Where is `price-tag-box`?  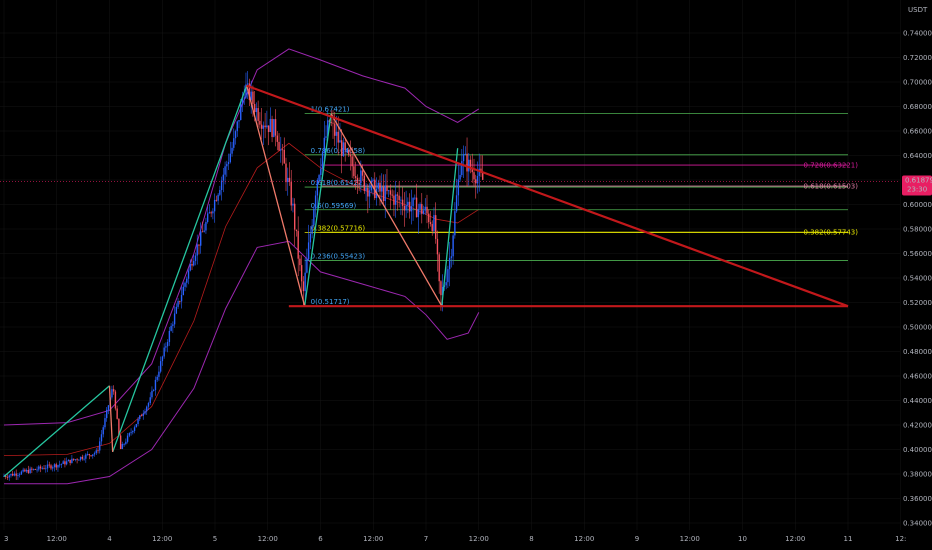
price-tag-box is located at coordinates (917, 185).